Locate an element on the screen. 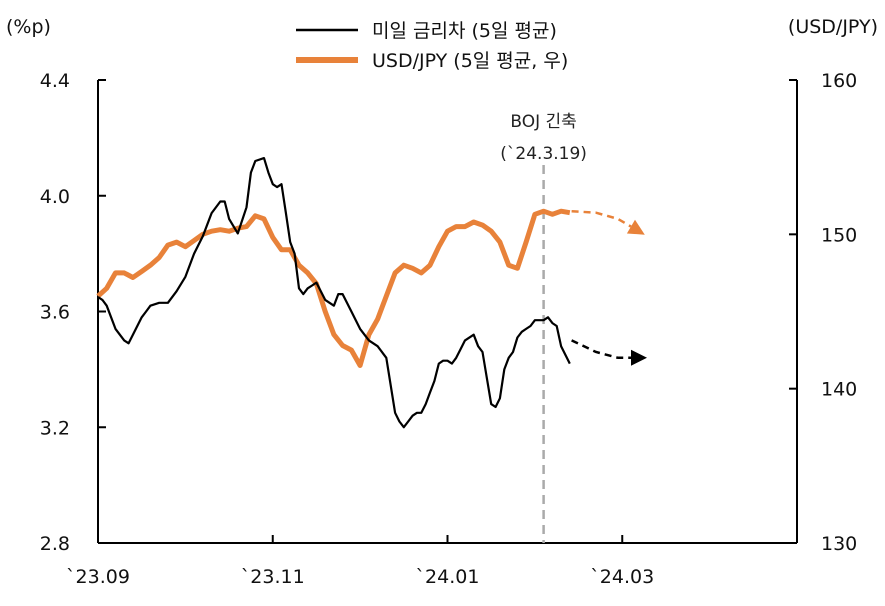 This screenshot has height=606, width=885. left-tick-label: 3.6 is located at coordinates (55, 313).